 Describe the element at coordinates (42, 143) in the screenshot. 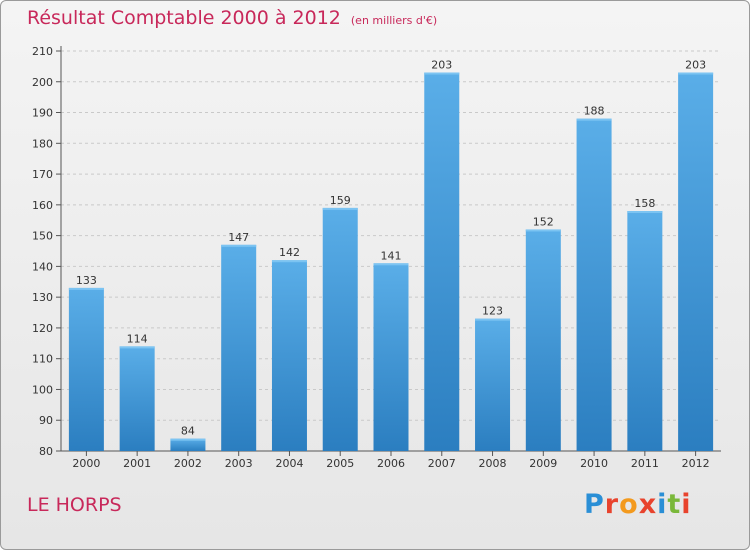

I see `y-tick-label: 180` at that location.